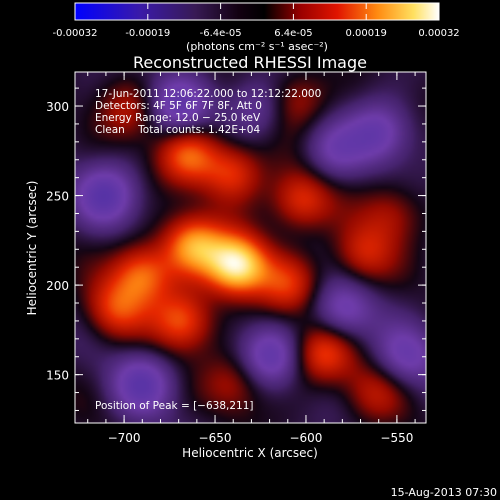  What do you see at coordinates (57, 286) in the screenshot?
I see `y-tick-label: 200` at bounding box center [57, 286].